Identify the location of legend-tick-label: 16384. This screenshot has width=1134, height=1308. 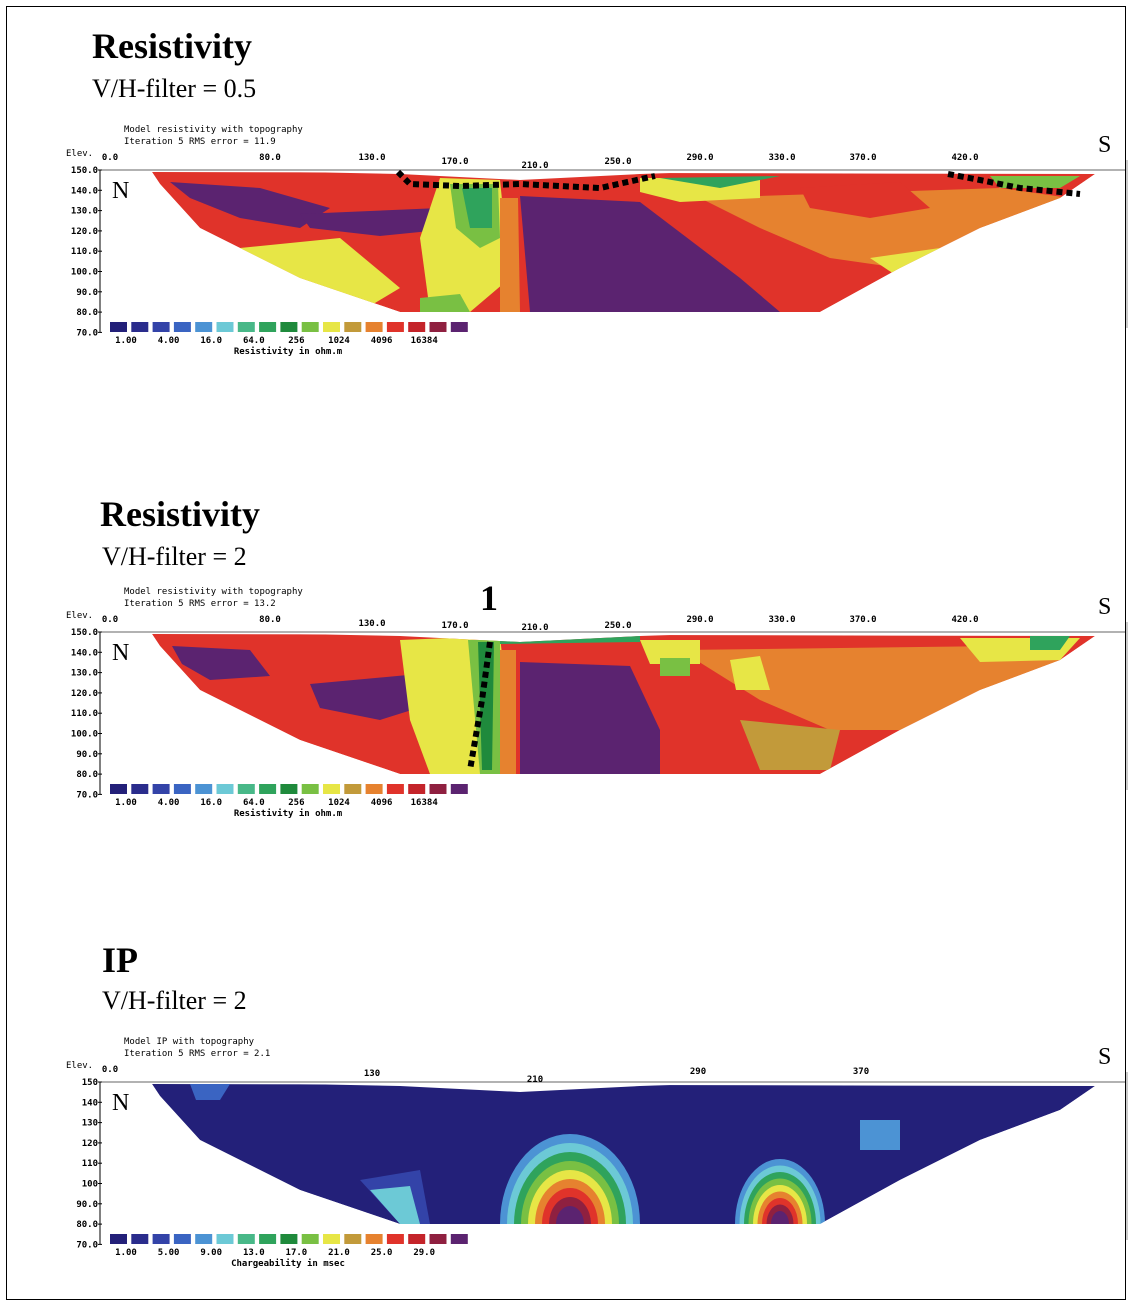
(425, 341).